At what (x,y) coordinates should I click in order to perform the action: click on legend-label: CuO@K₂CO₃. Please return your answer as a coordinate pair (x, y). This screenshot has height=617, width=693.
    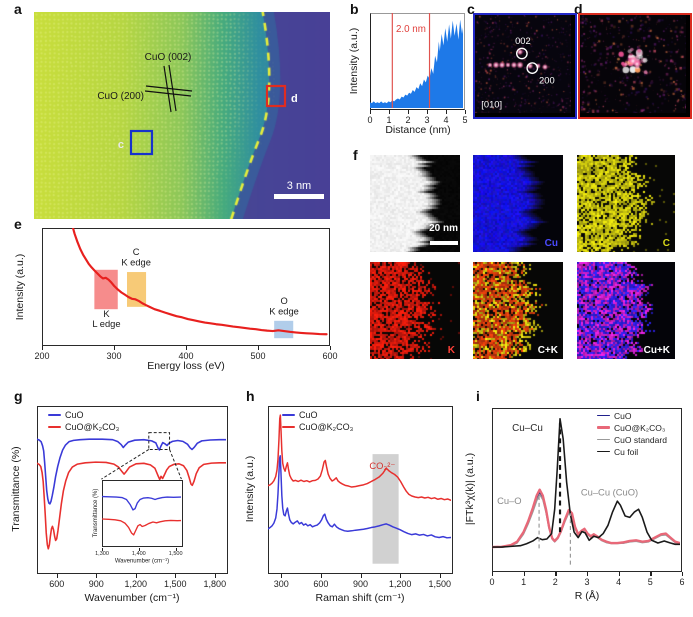
    Looking at the image, I should click on (92, 426).